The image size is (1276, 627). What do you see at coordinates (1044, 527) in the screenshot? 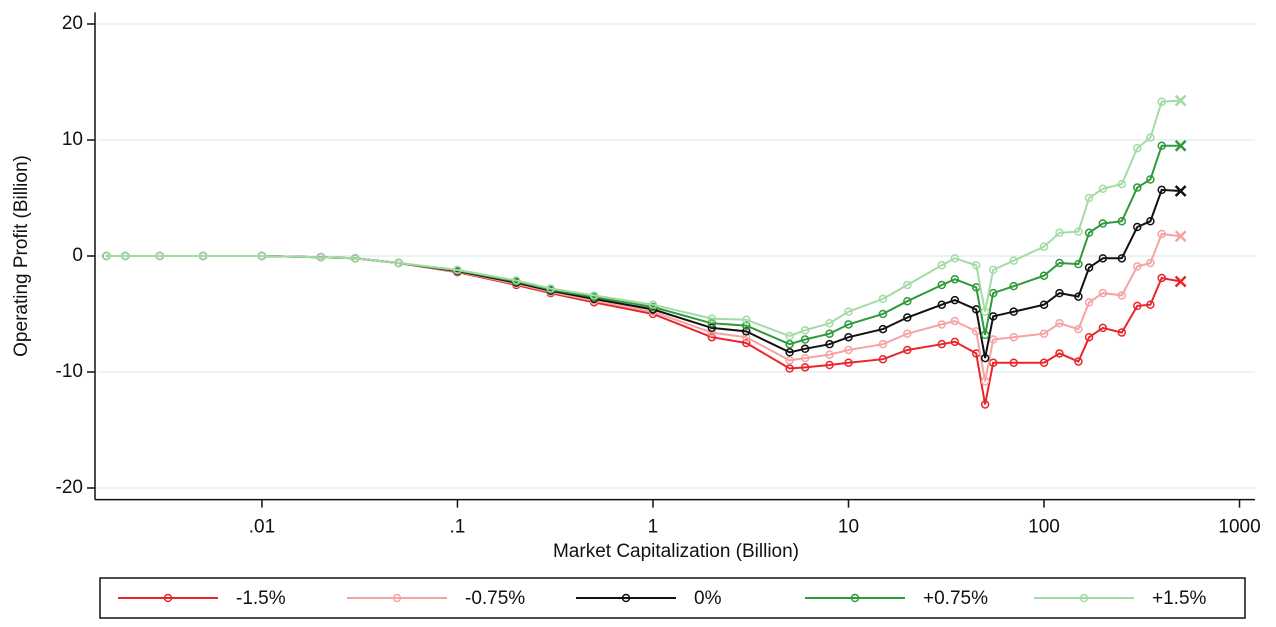
I see `x-tick-label: 100` at bounding box center [1044, 527].